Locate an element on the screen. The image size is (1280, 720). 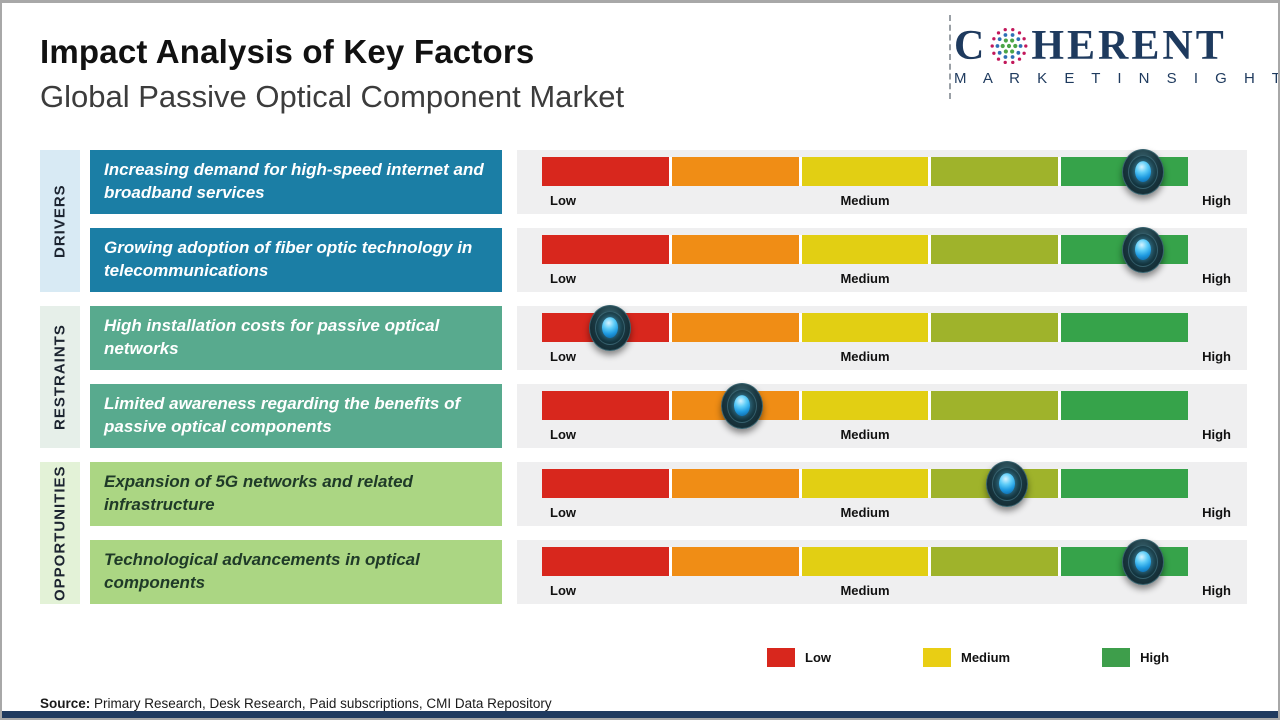
legend-swatch-medium is located at coordinates (937, 657).